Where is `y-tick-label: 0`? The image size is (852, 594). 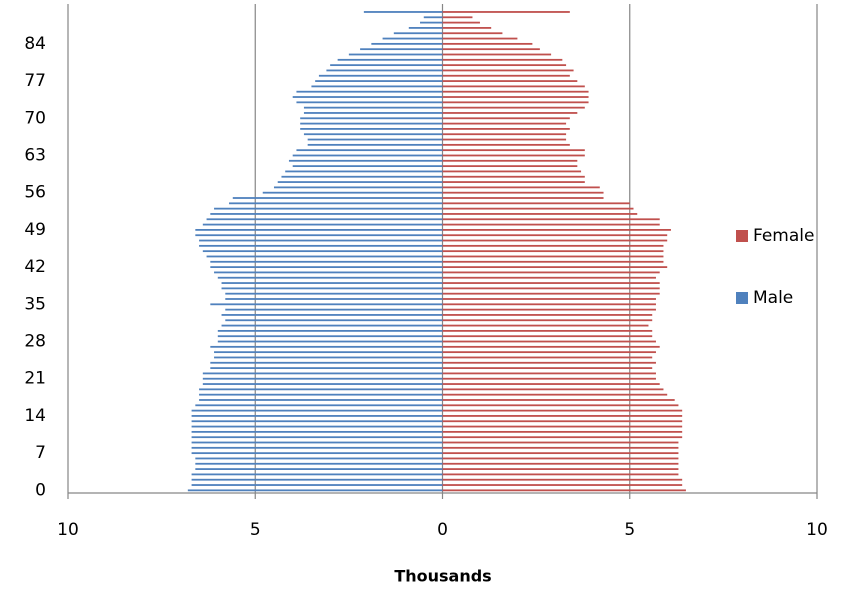
y-tick-label: 0 is located at coordinates (40, 490).